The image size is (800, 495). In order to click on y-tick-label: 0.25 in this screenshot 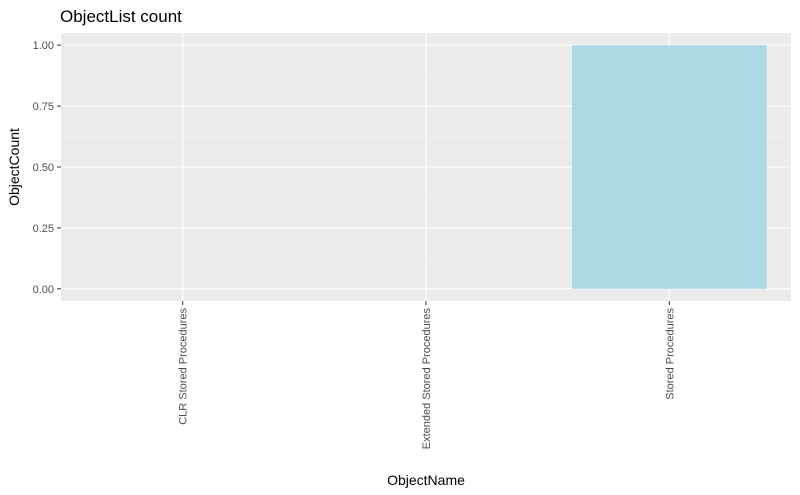, I will do `click(43, 229)`.